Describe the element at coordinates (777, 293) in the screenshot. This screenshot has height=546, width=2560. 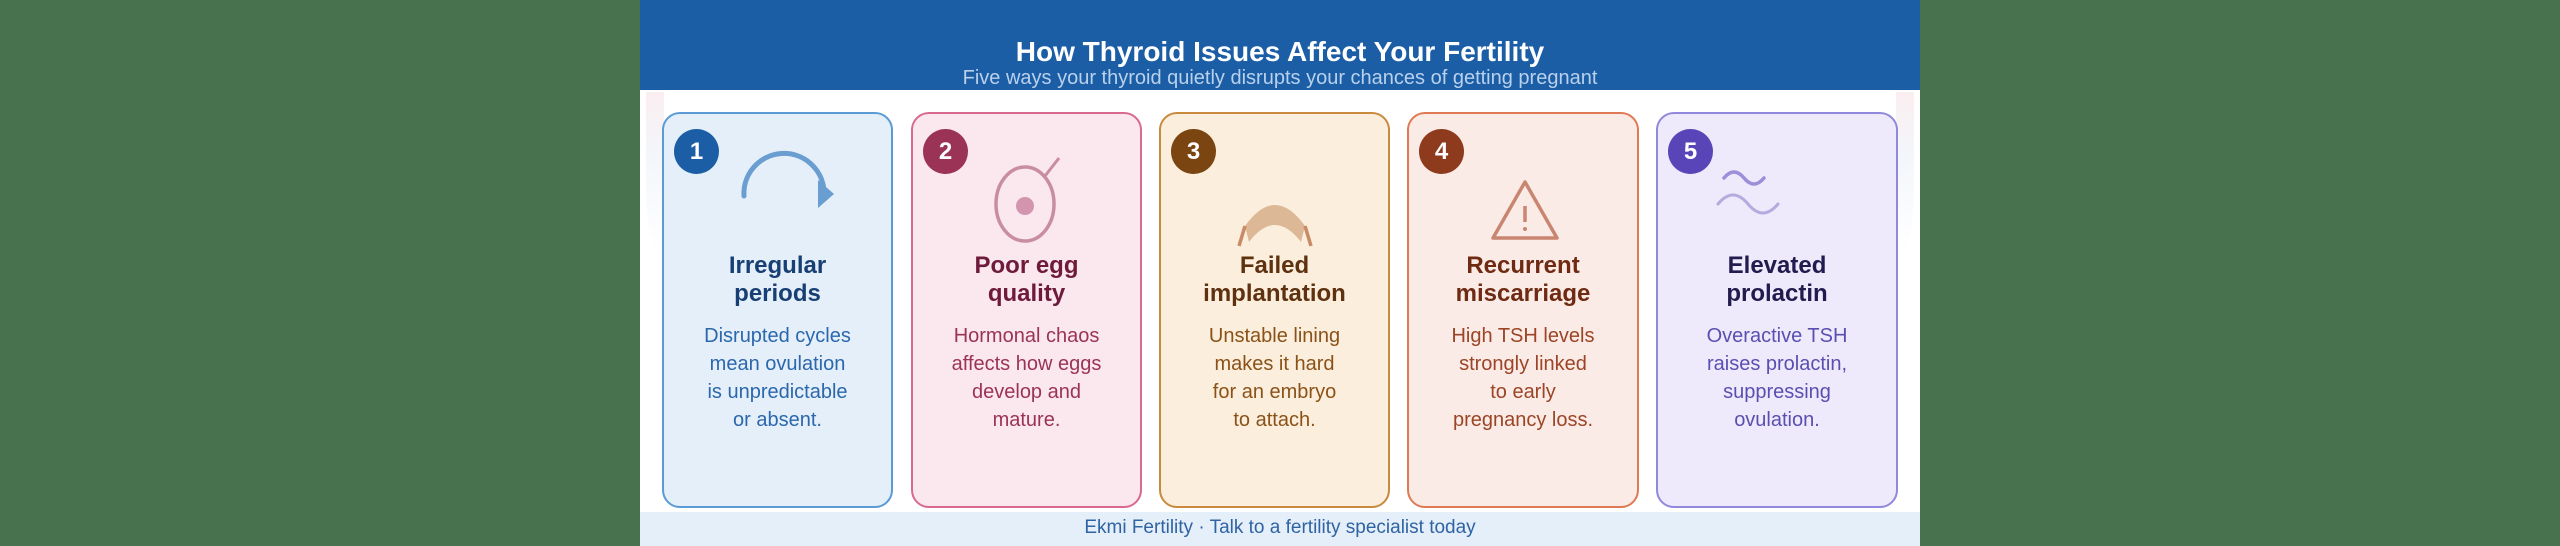
I see `card-title-line2: periods` at that location.